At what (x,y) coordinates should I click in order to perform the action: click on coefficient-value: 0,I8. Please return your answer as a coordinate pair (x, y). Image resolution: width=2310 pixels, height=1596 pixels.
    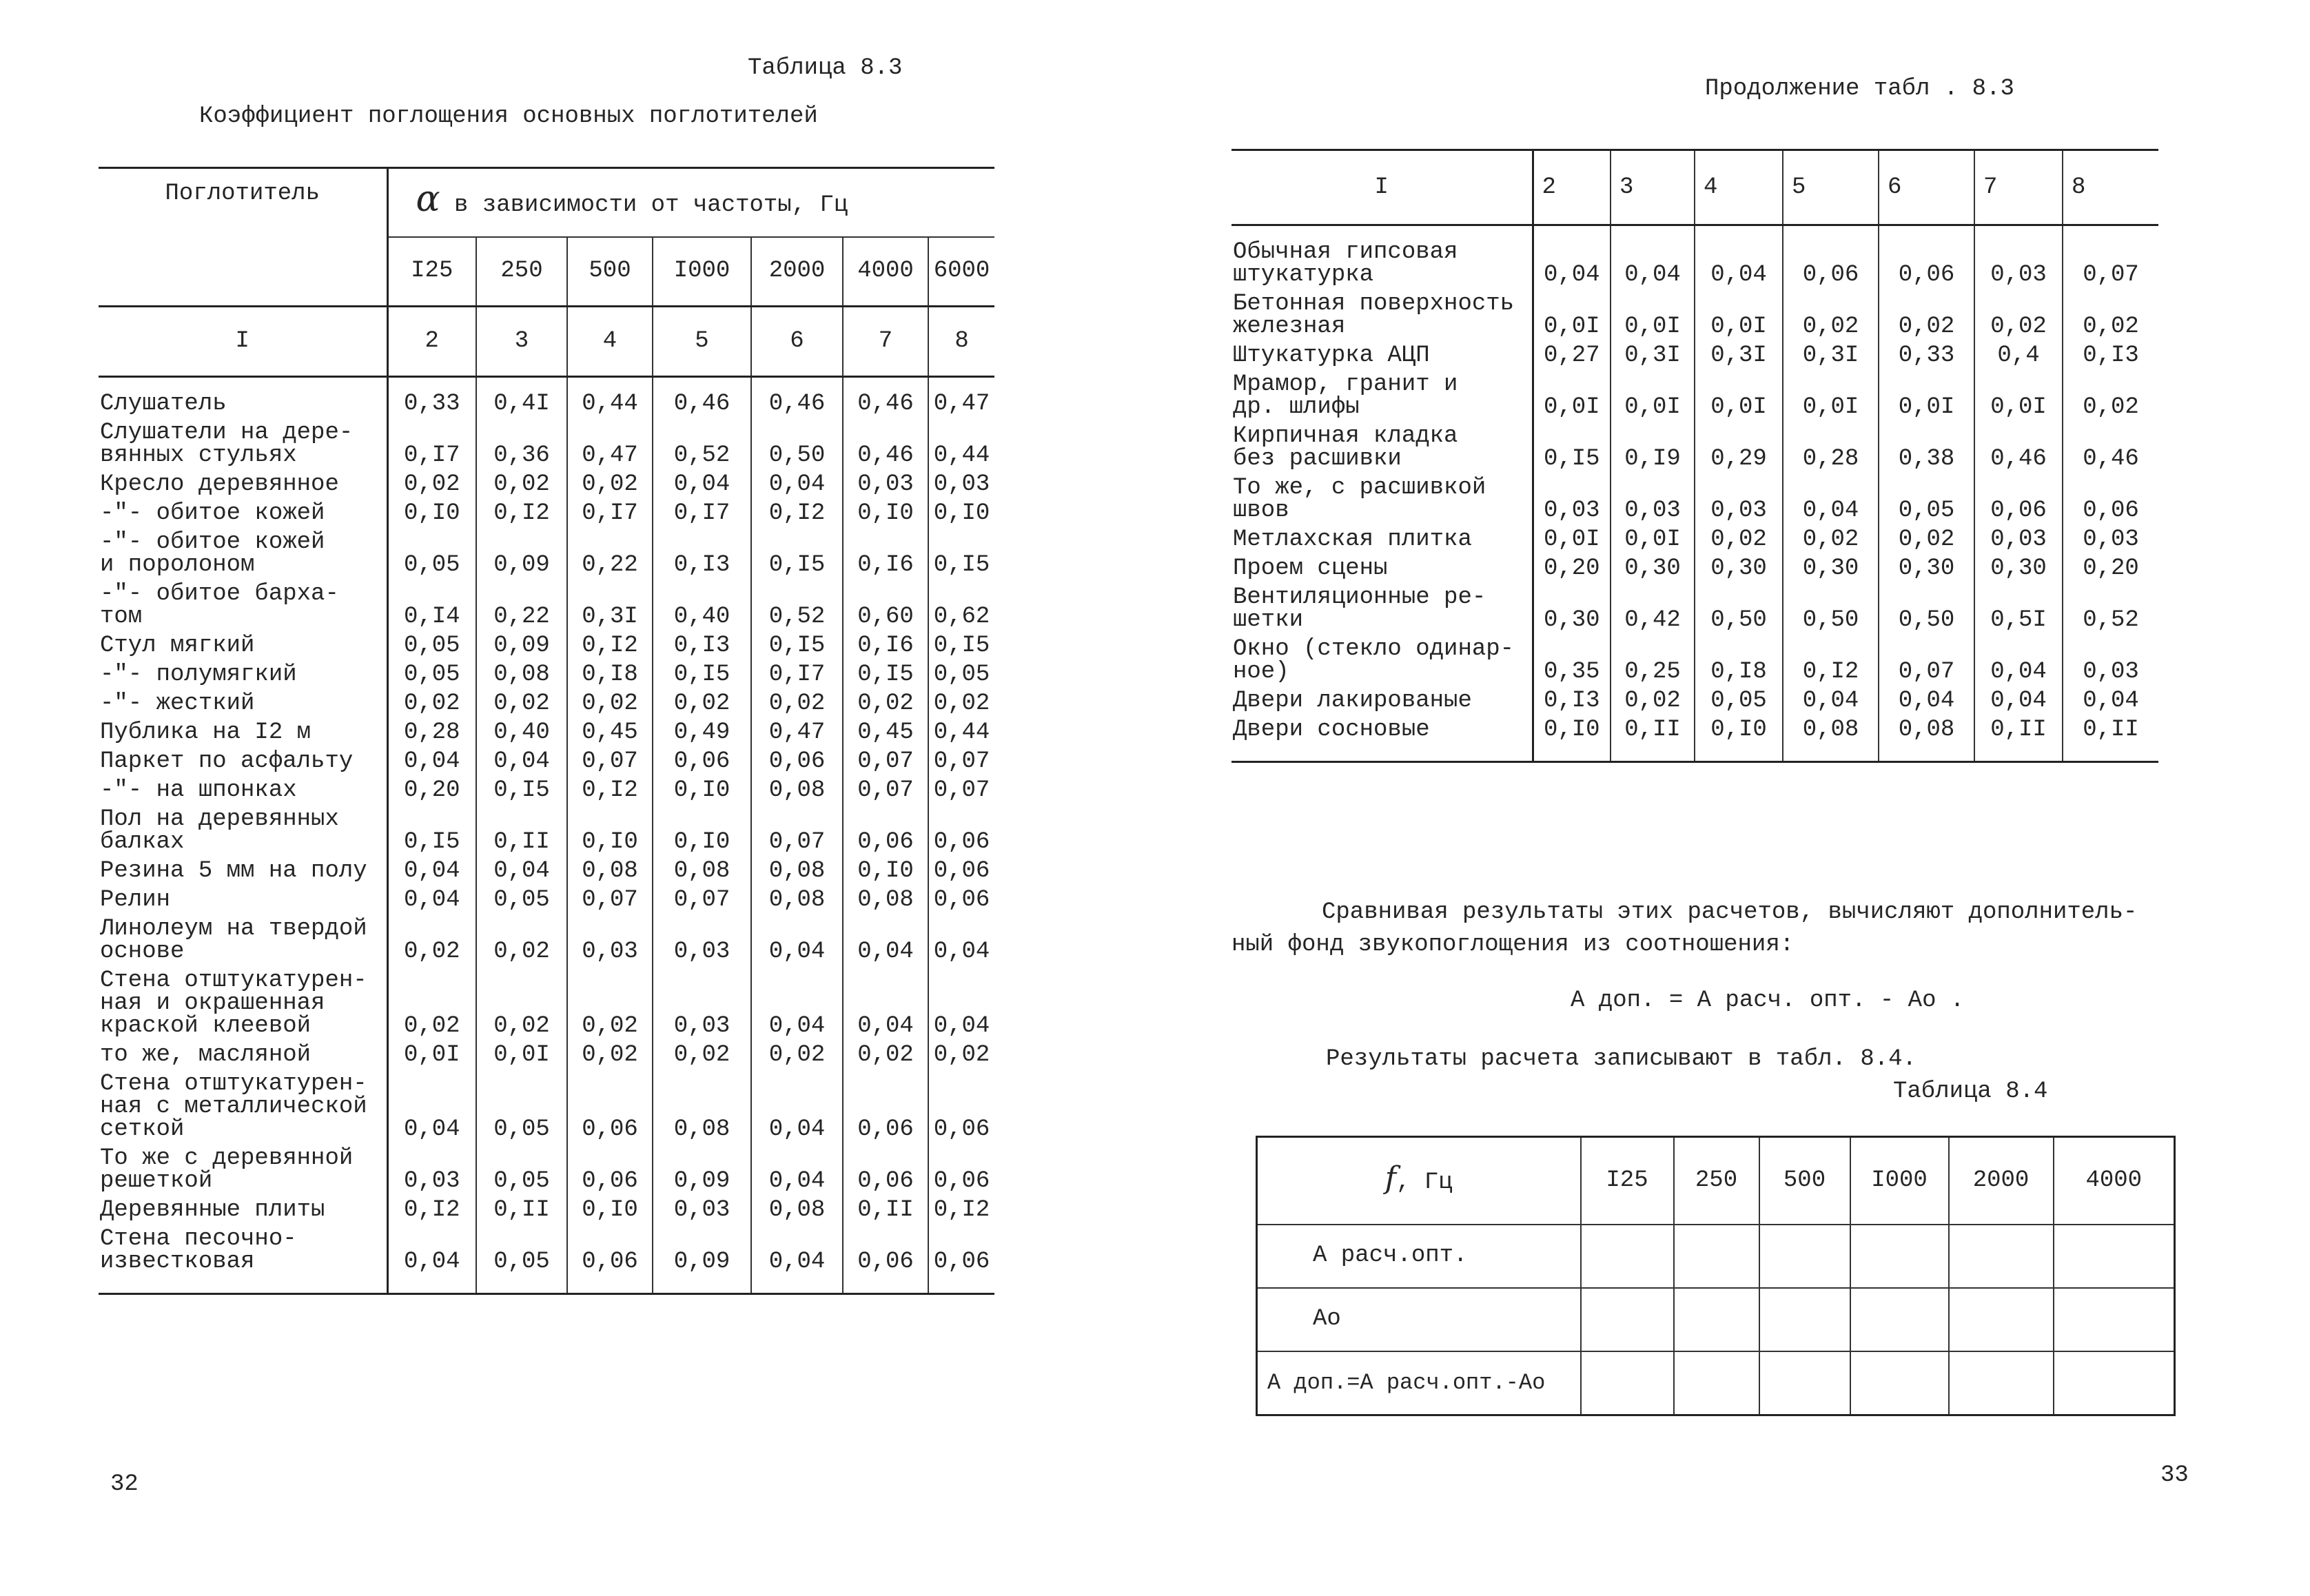
    Looking at the image, I should click on (609, 671).